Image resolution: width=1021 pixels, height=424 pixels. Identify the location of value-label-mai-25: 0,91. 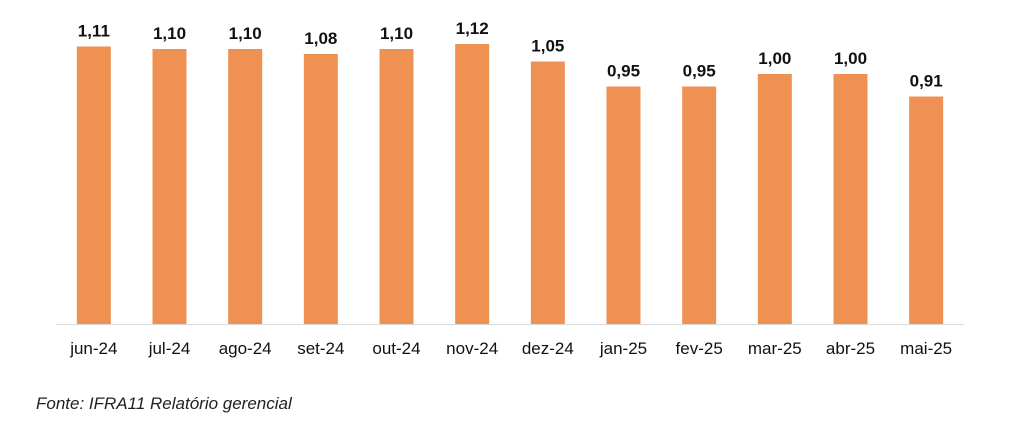
(926, 81).